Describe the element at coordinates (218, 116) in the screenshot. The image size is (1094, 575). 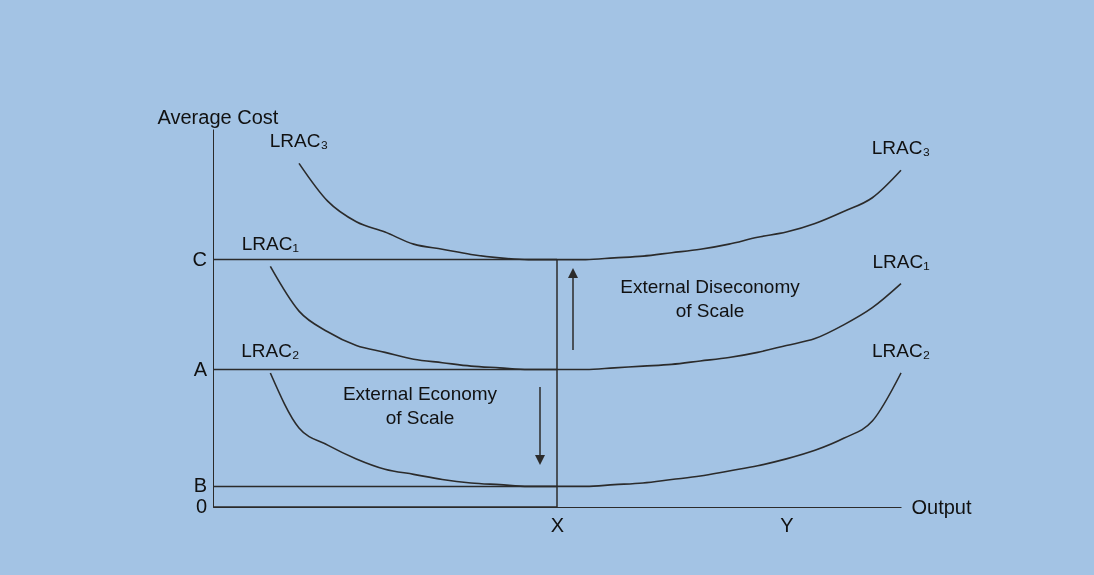
I see `y-axis-title: Average Cost` at that location.